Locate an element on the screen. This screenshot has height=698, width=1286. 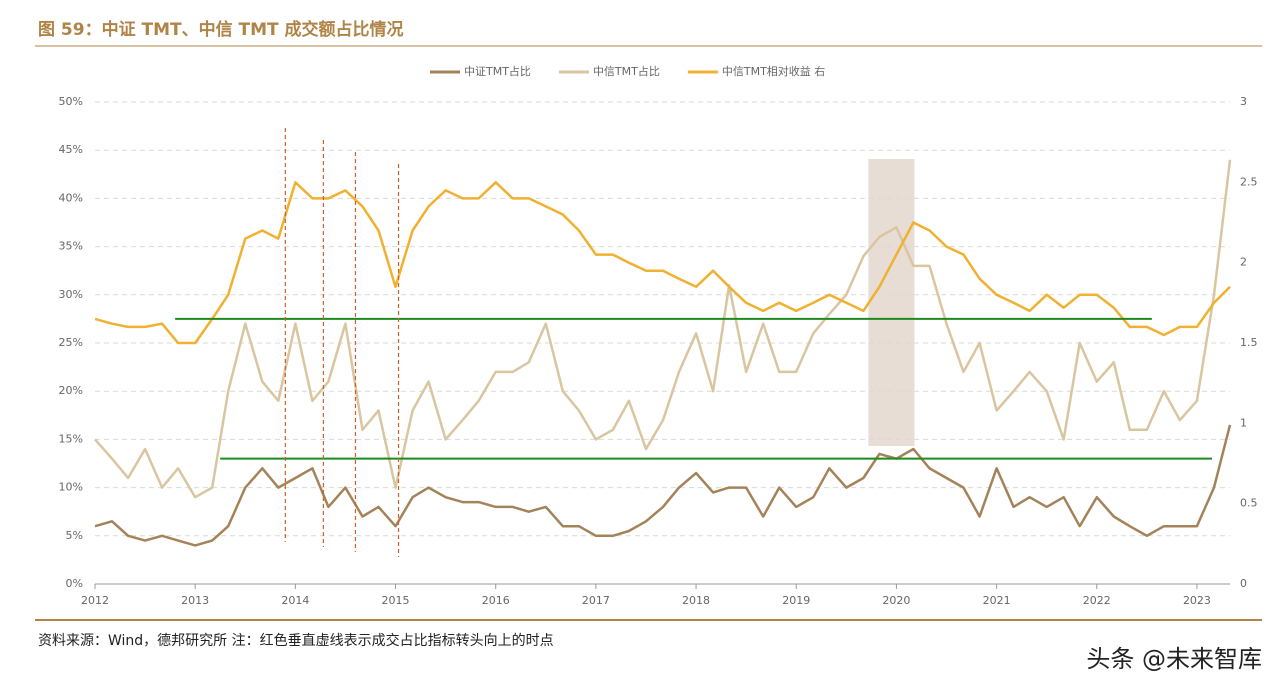
source-note: 资料来源：Wind，德邦研究所 注：红色垂直虚线表示成交占比指标转头向上的时点 is located at coordinates (296, 640).